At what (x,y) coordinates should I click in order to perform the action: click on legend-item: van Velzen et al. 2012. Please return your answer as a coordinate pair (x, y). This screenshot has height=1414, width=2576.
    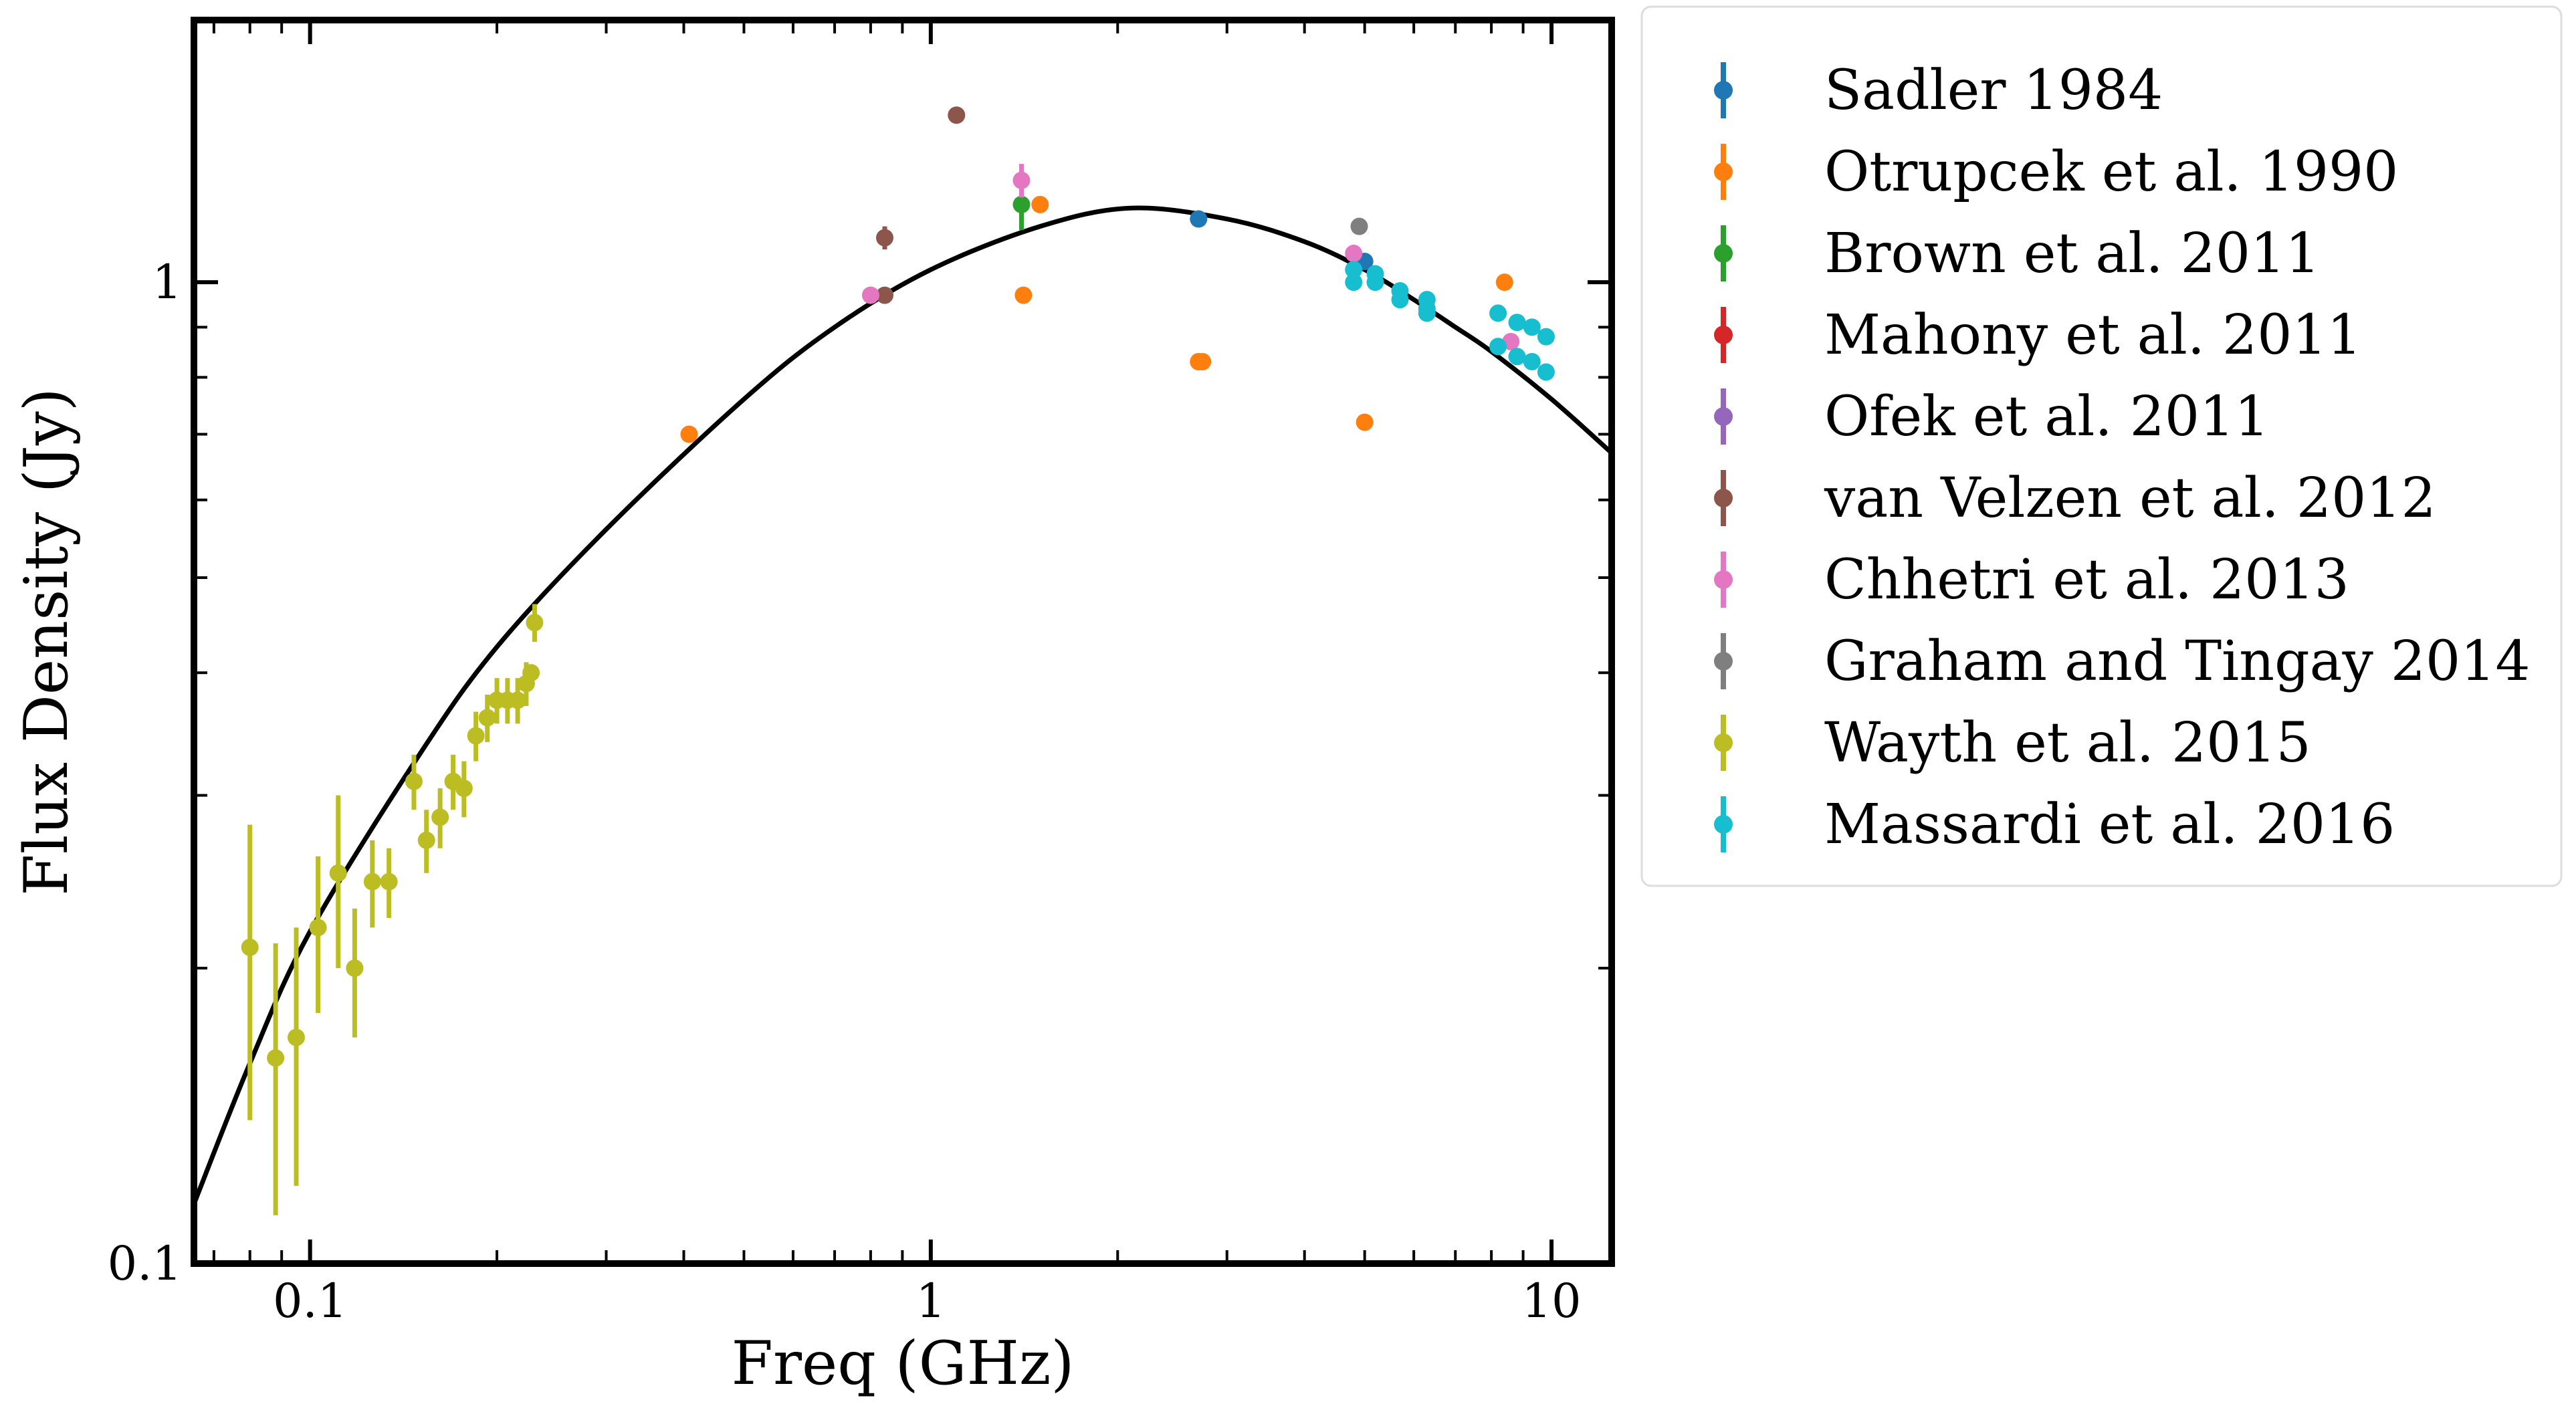
    Looking at the image, I should click on (2075, 498).